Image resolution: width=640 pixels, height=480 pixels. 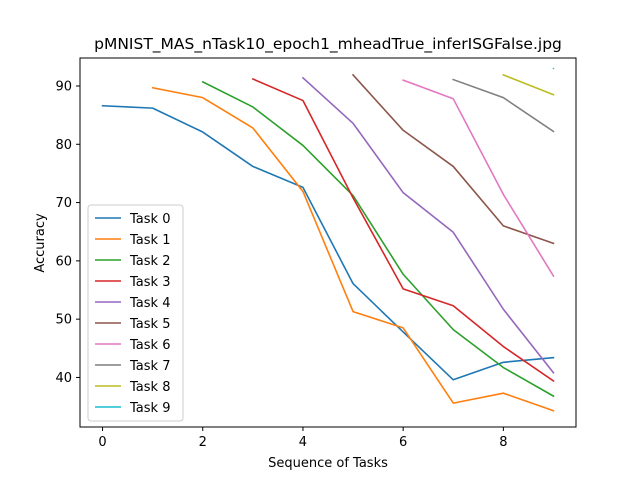 What do you see at coordinates (63, 261) in the screenshot?
I see `y-tick-label: 60` at bounding box center [63, 261].